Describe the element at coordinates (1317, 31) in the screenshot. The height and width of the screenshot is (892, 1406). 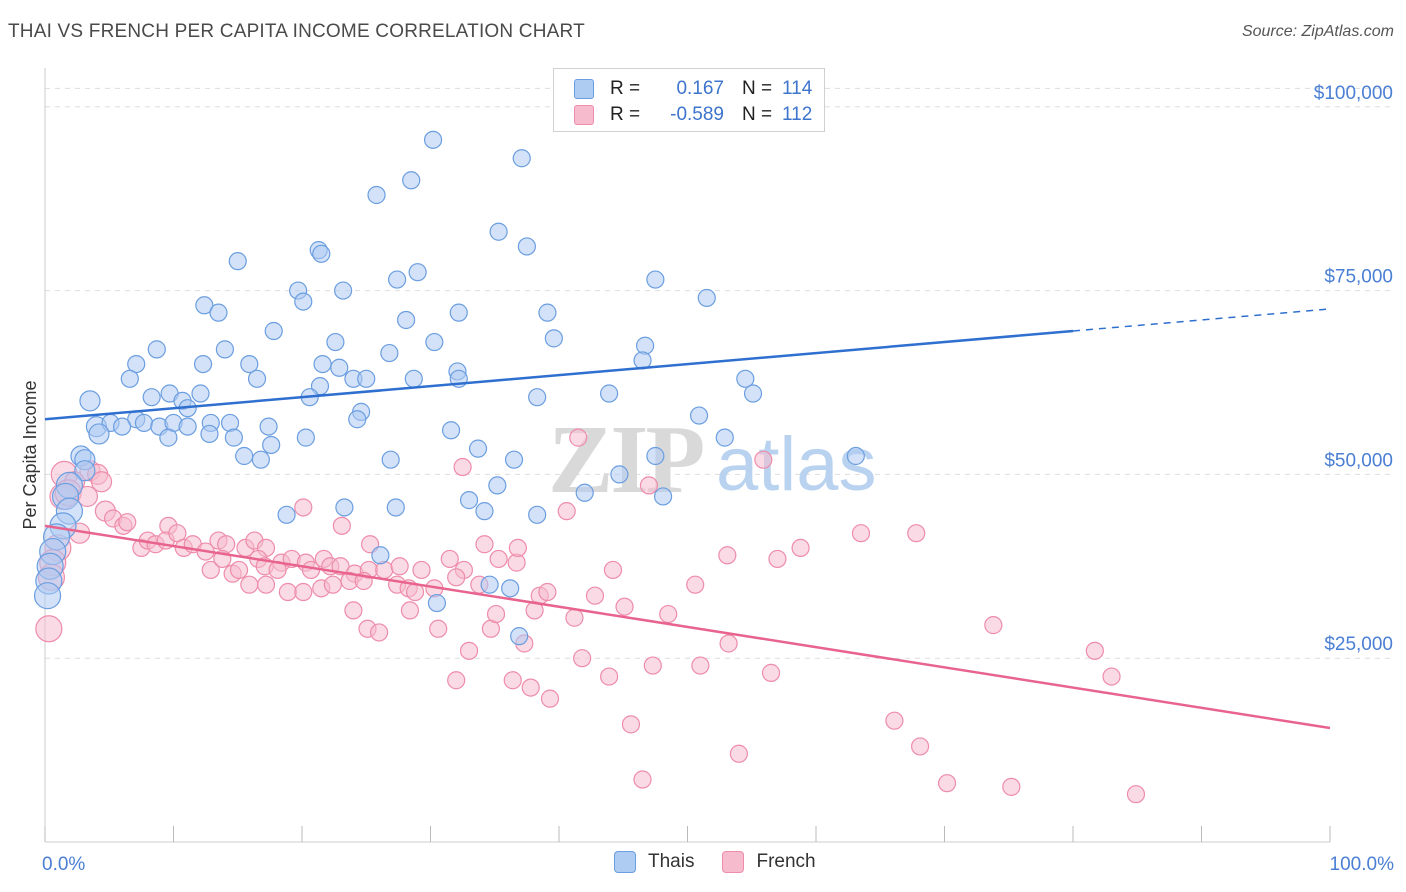
I see `source-label: Source: ZipAtlas.com` at that location.